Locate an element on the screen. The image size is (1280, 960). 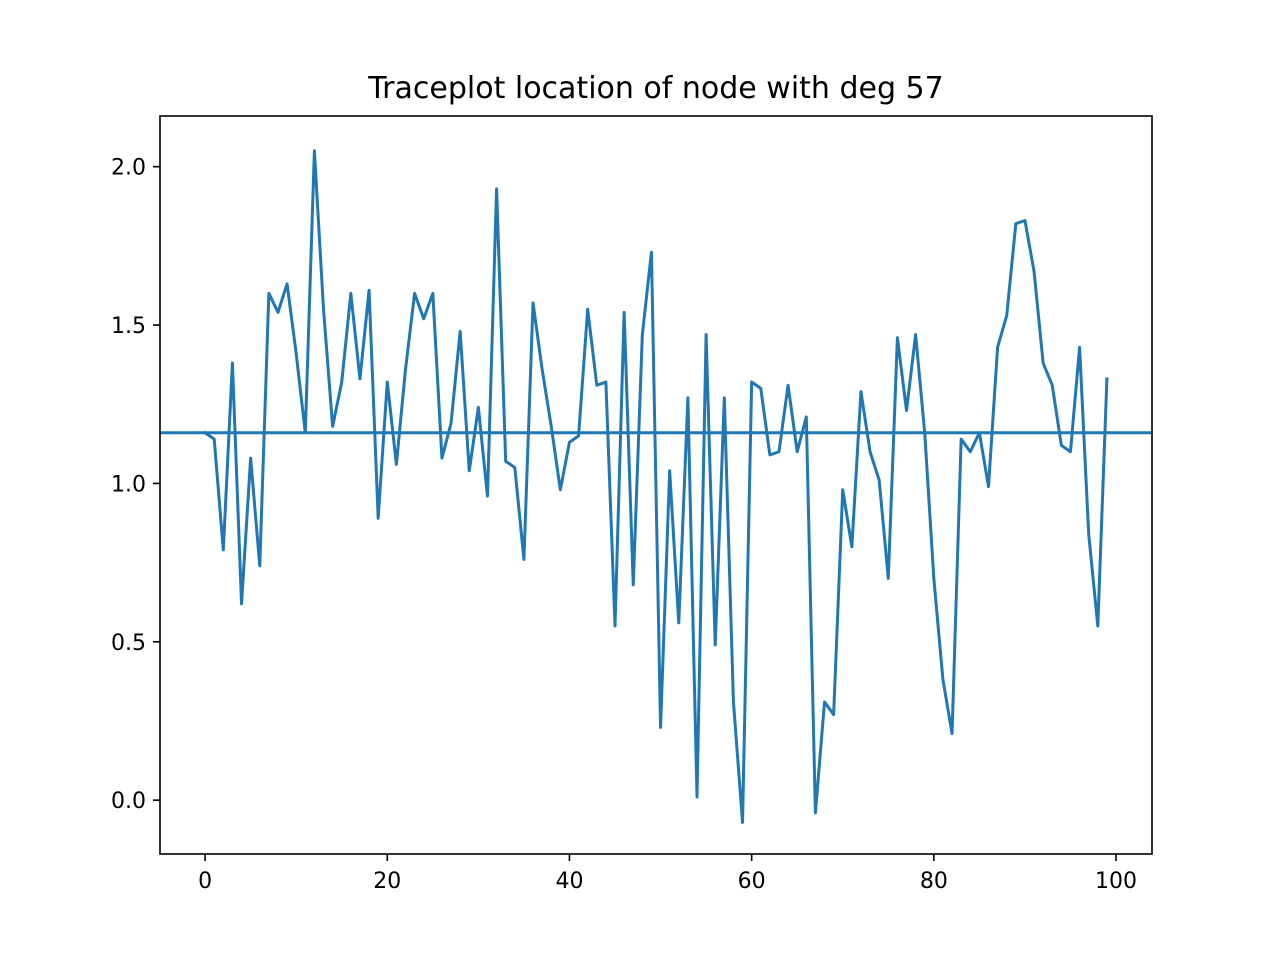
x-tick-label: 100 is located at coordinates (1116, 881).